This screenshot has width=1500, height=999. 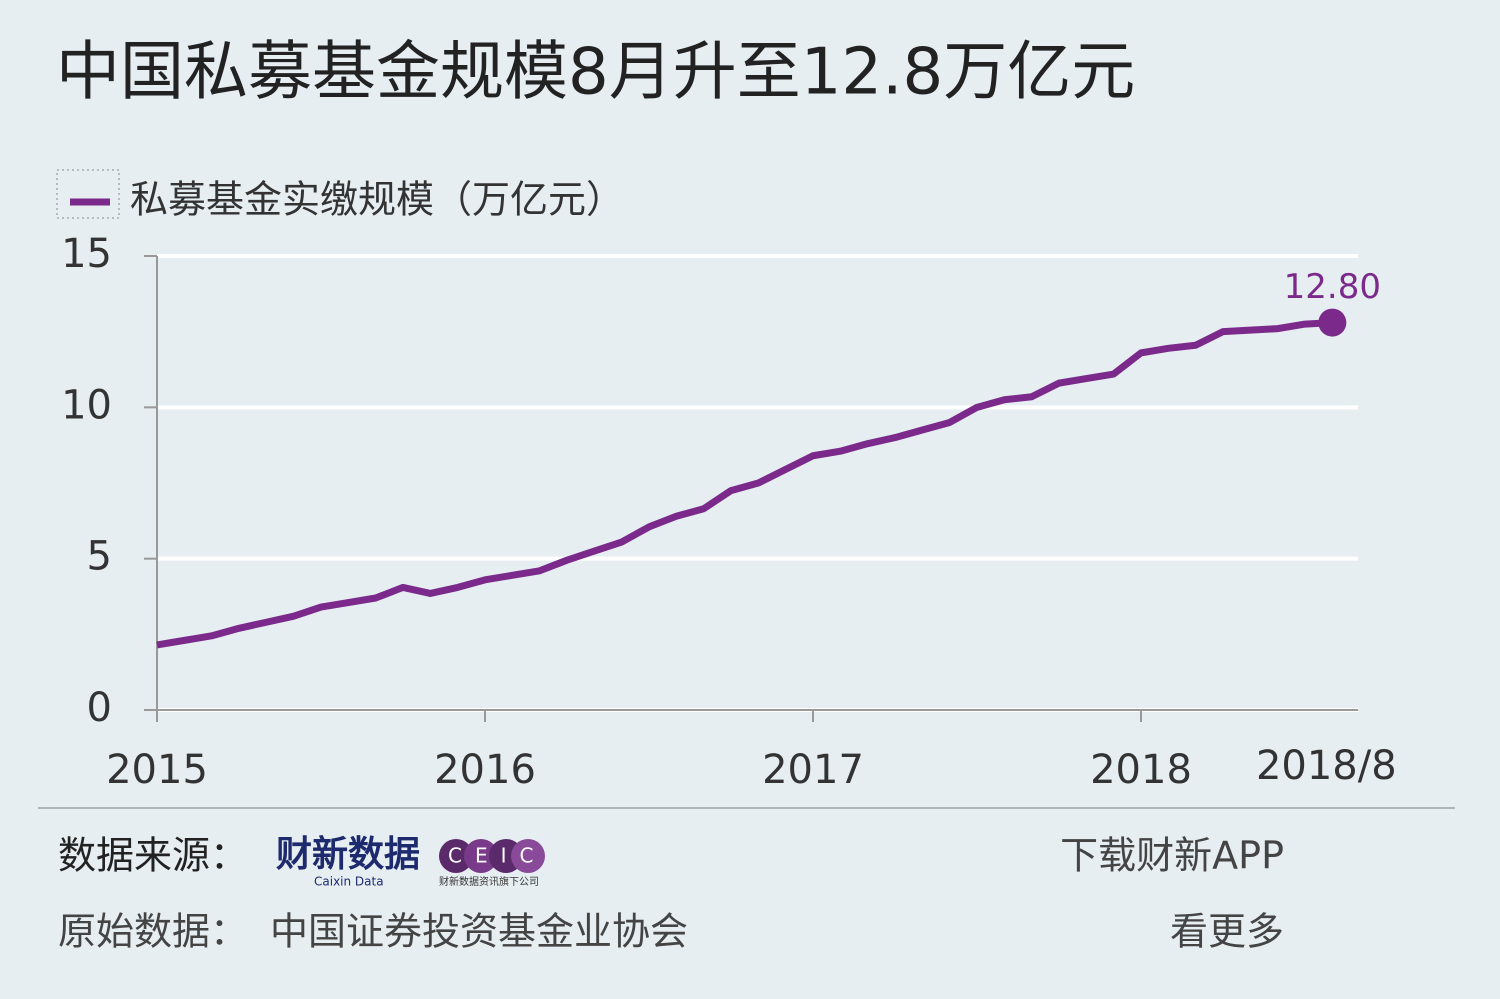 I want to click on y-tick-label: 5, so click(x=99, y=557).